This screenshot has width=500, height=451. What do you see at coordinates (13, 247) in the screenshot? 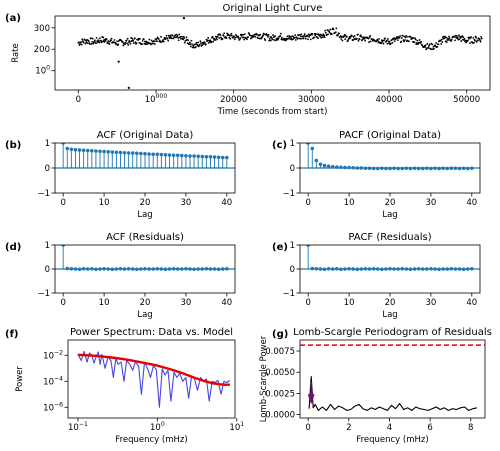
I see `panel-letter: (d)` at bounding box center [13, 247].